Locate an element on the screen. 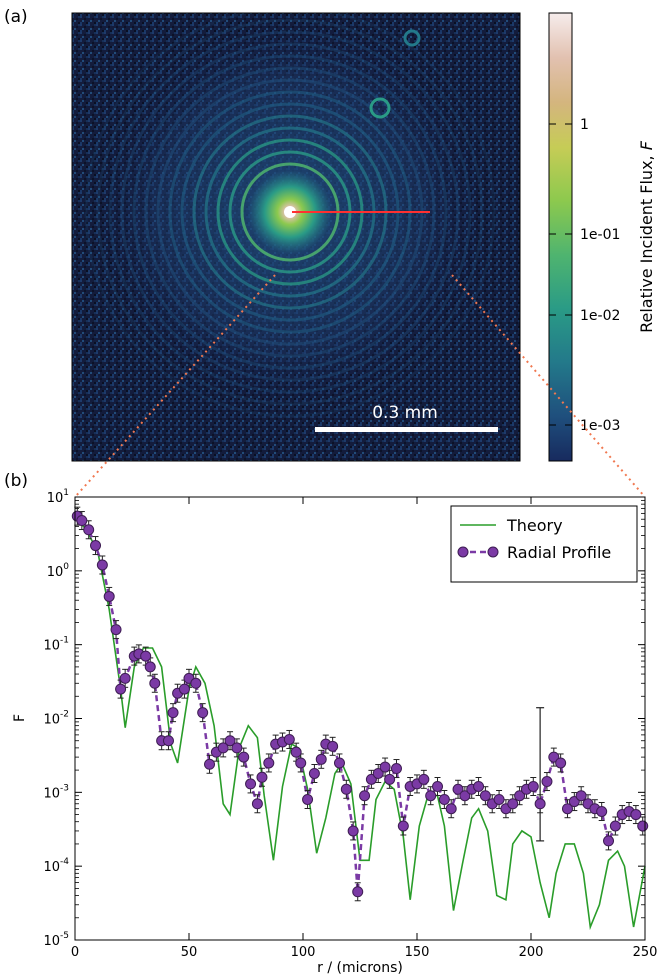  x-tick-label: 0 is located at coordinates (75, 952).